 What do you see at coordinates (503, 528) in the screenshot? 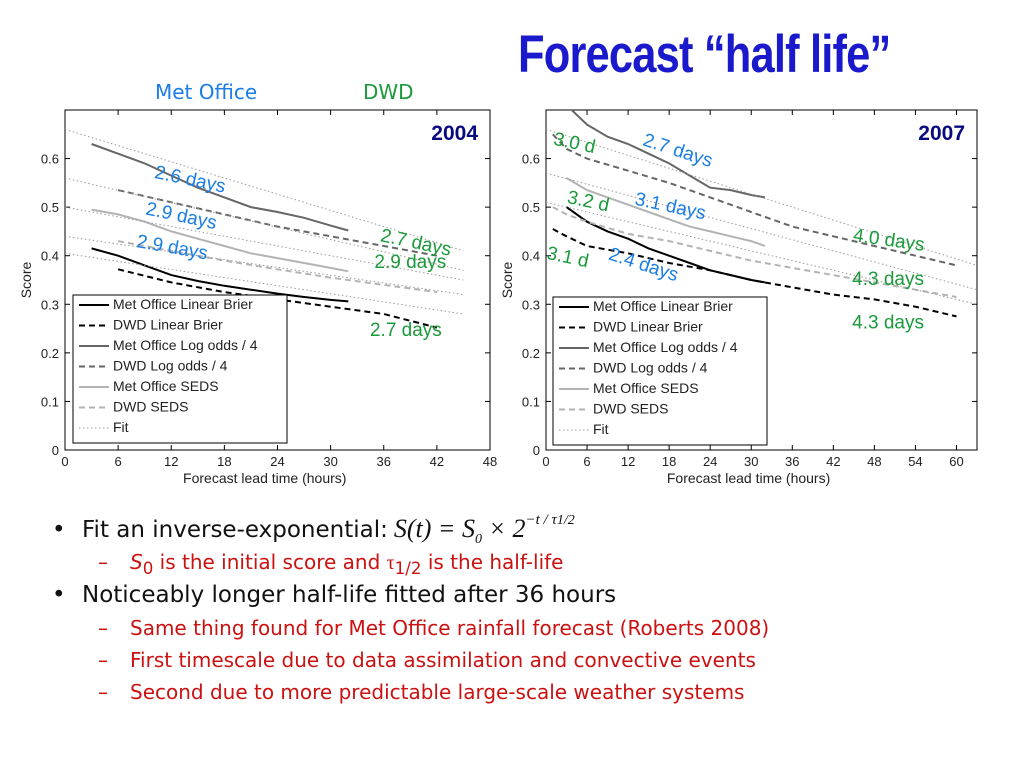
I see `formula-times: × 2` at bounding box center [503, 528].